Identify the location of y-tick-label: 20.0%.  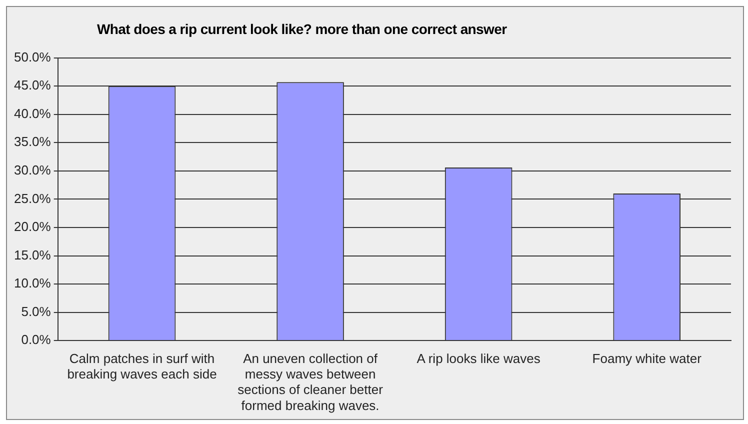
(33, 226).